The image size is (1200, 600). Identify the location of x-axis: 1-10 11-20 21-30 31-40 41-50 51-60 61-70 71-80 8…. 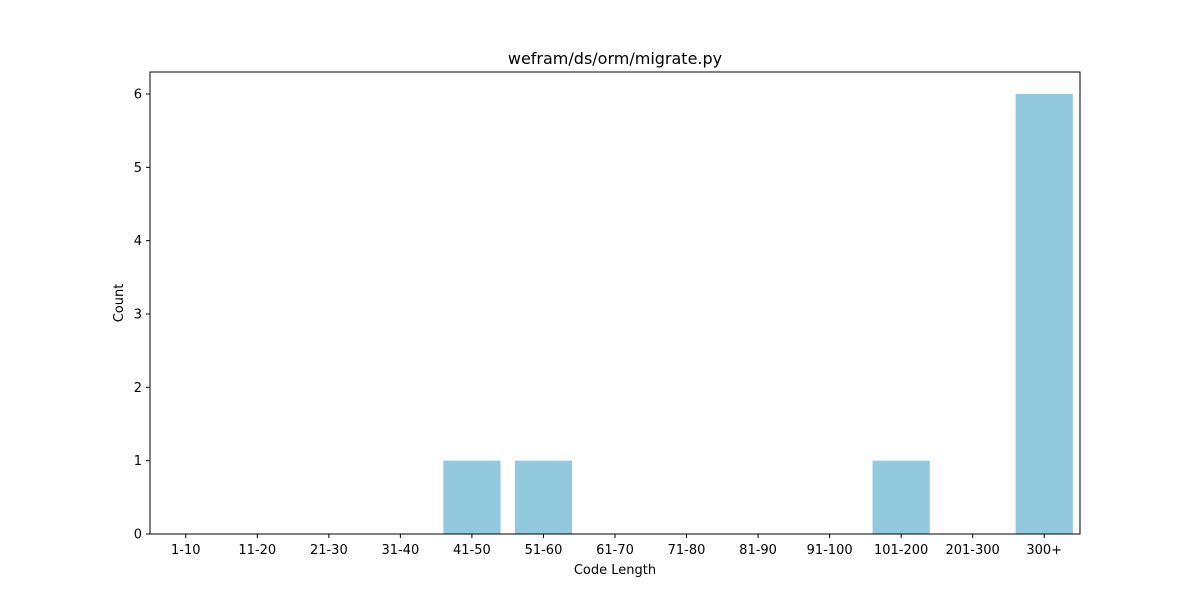
(616, 546).